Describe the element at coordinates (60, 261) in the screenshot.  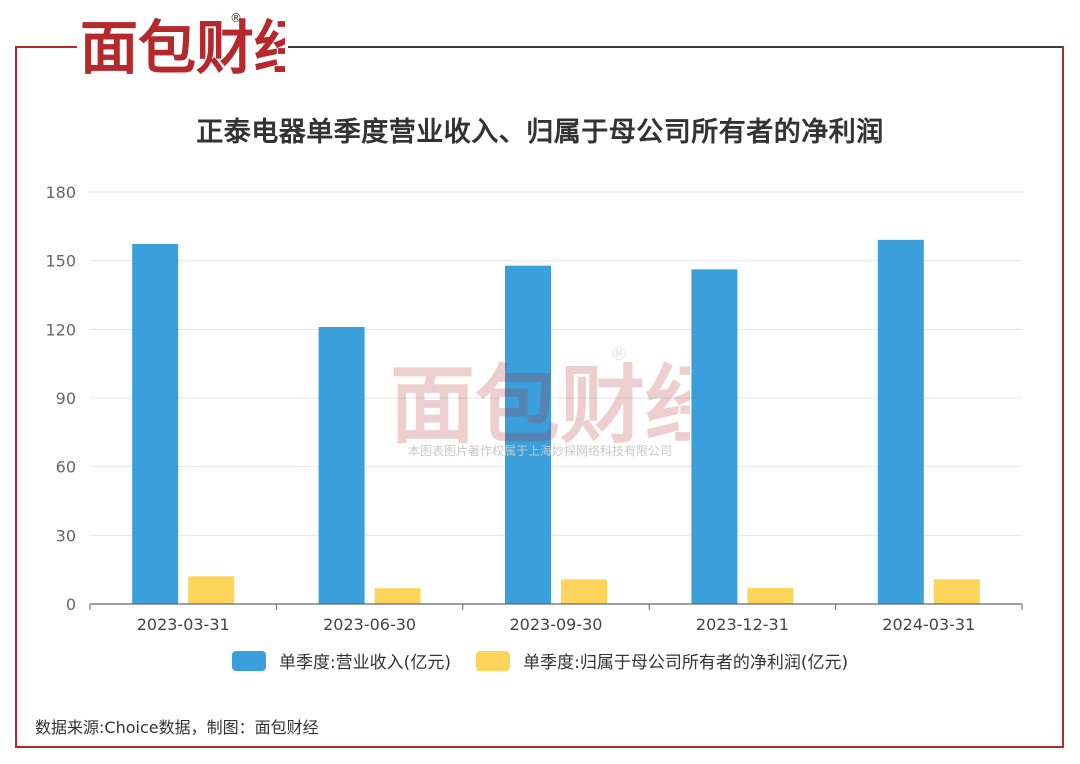
I see `y-tick-label: 150` at that location.